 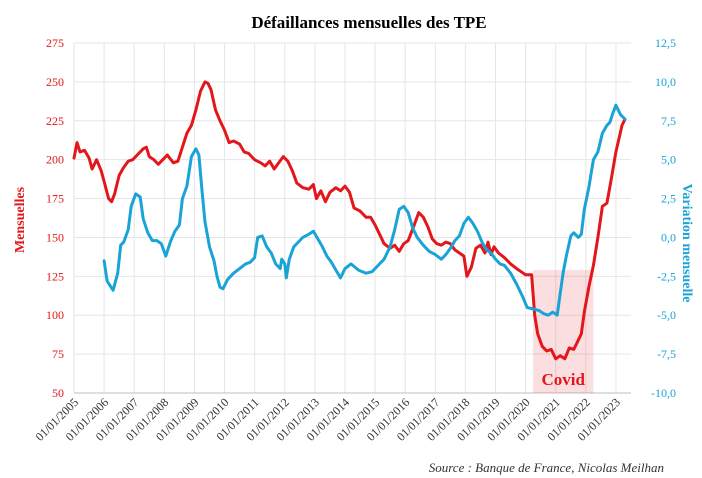 I want to click on right-tick-label: 0,0, so click(x=668, y=237).